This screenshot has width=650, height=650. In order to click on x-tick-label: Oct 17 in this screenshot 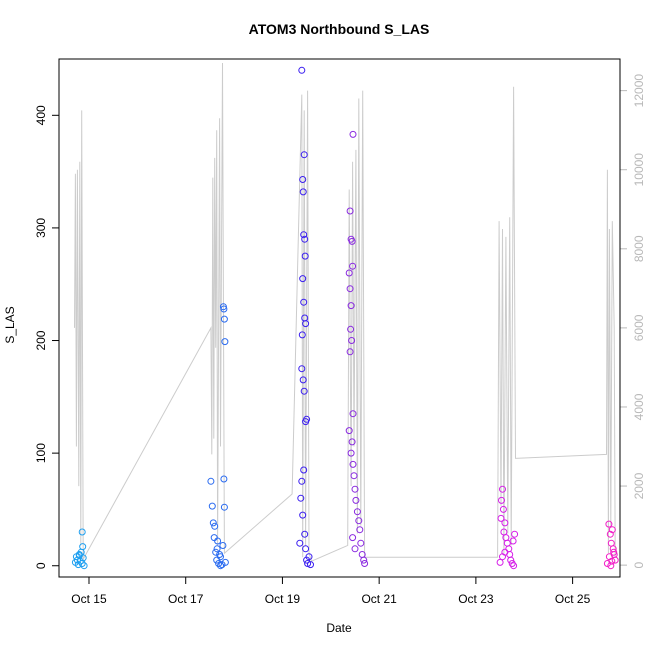, I will do `click(186, 599)`.